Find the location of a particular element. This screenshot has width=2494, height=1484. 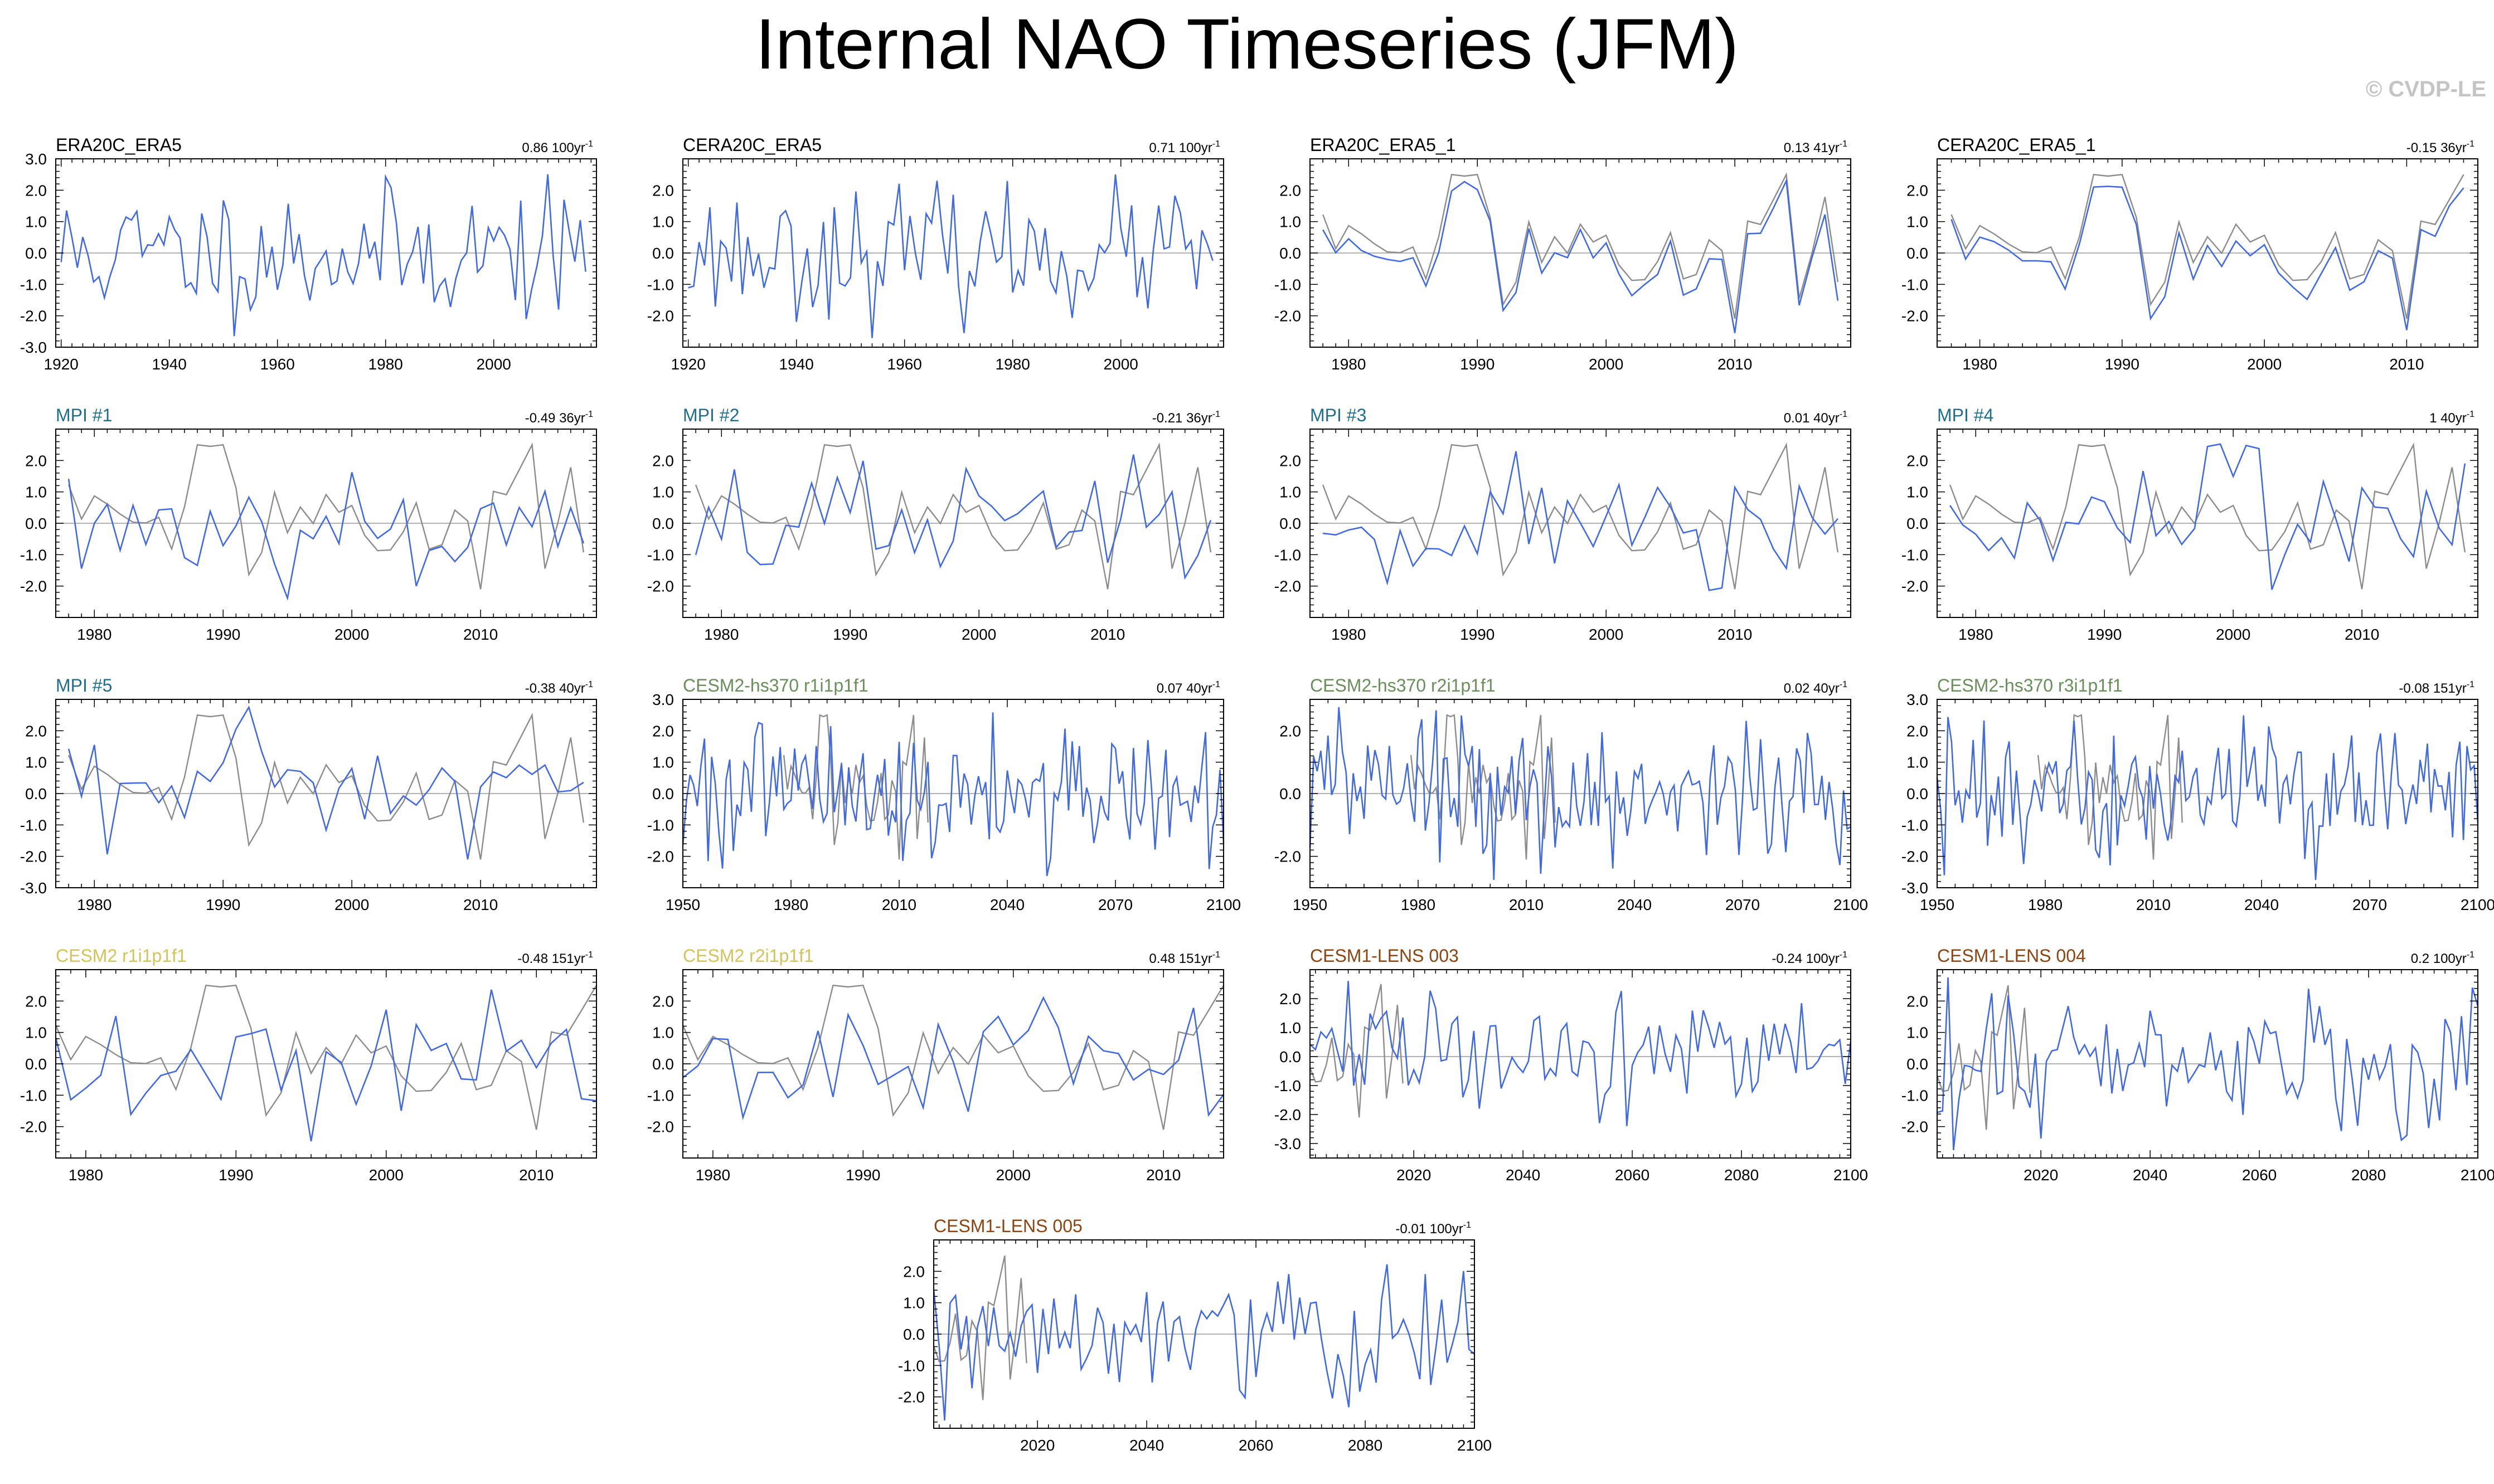

series-title: MPI #4 is located at coordinates (1965, 415).